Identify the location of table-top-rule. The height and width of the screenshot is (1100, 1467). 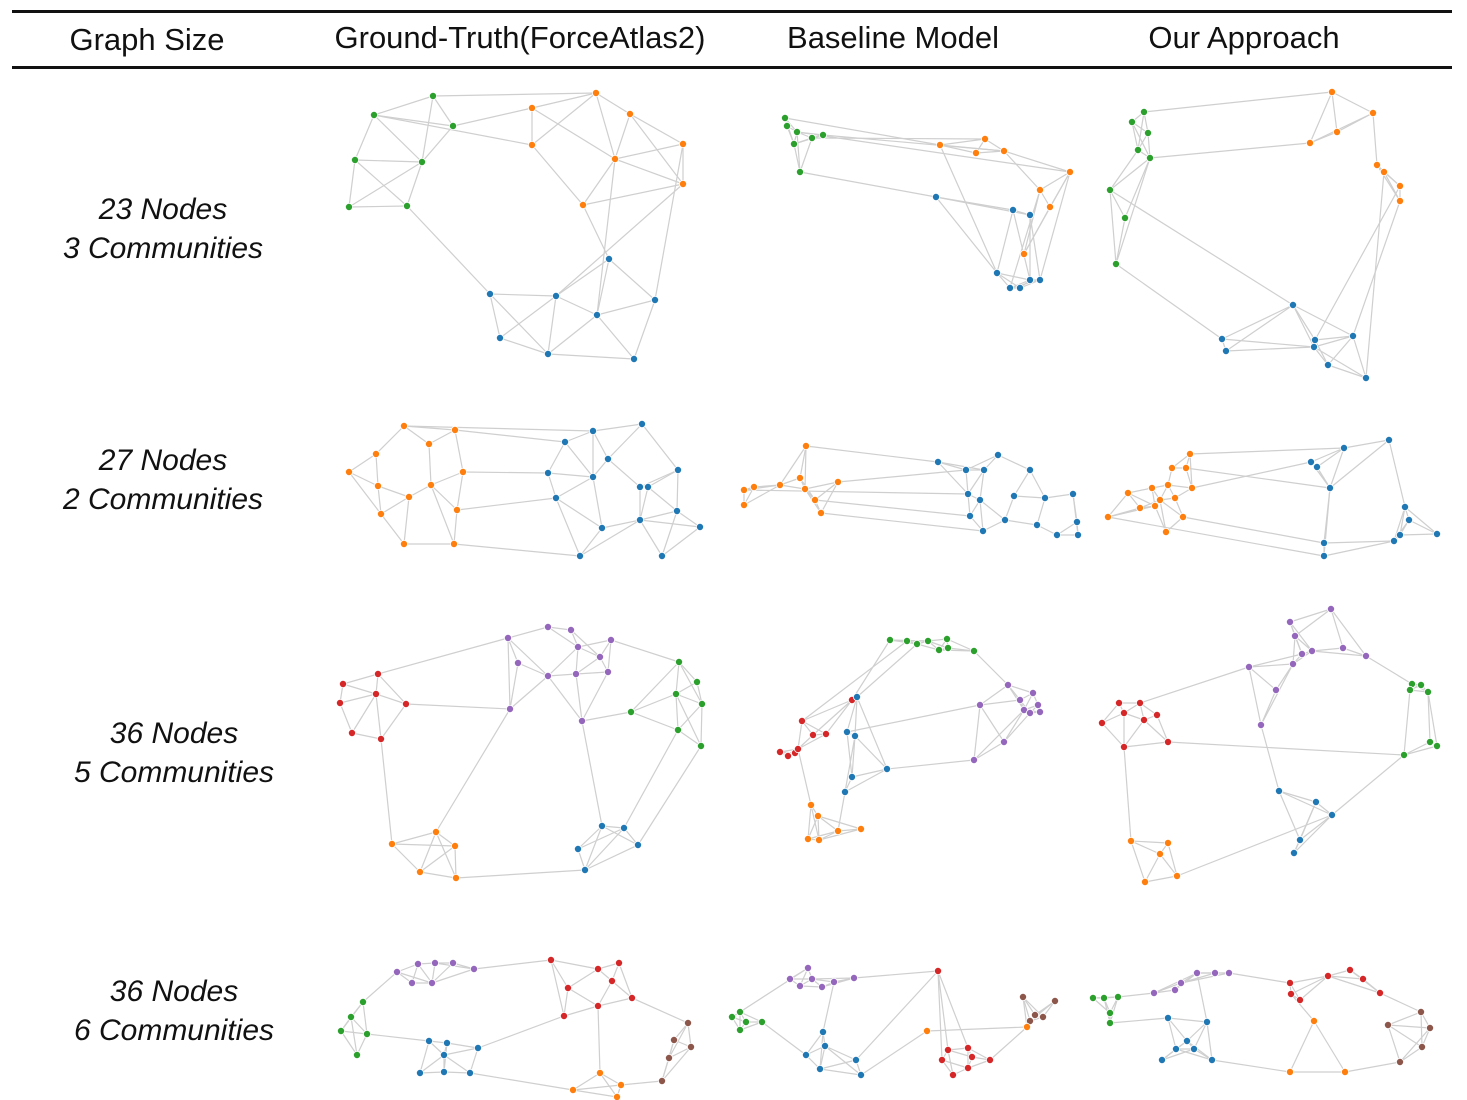
(732, 11).